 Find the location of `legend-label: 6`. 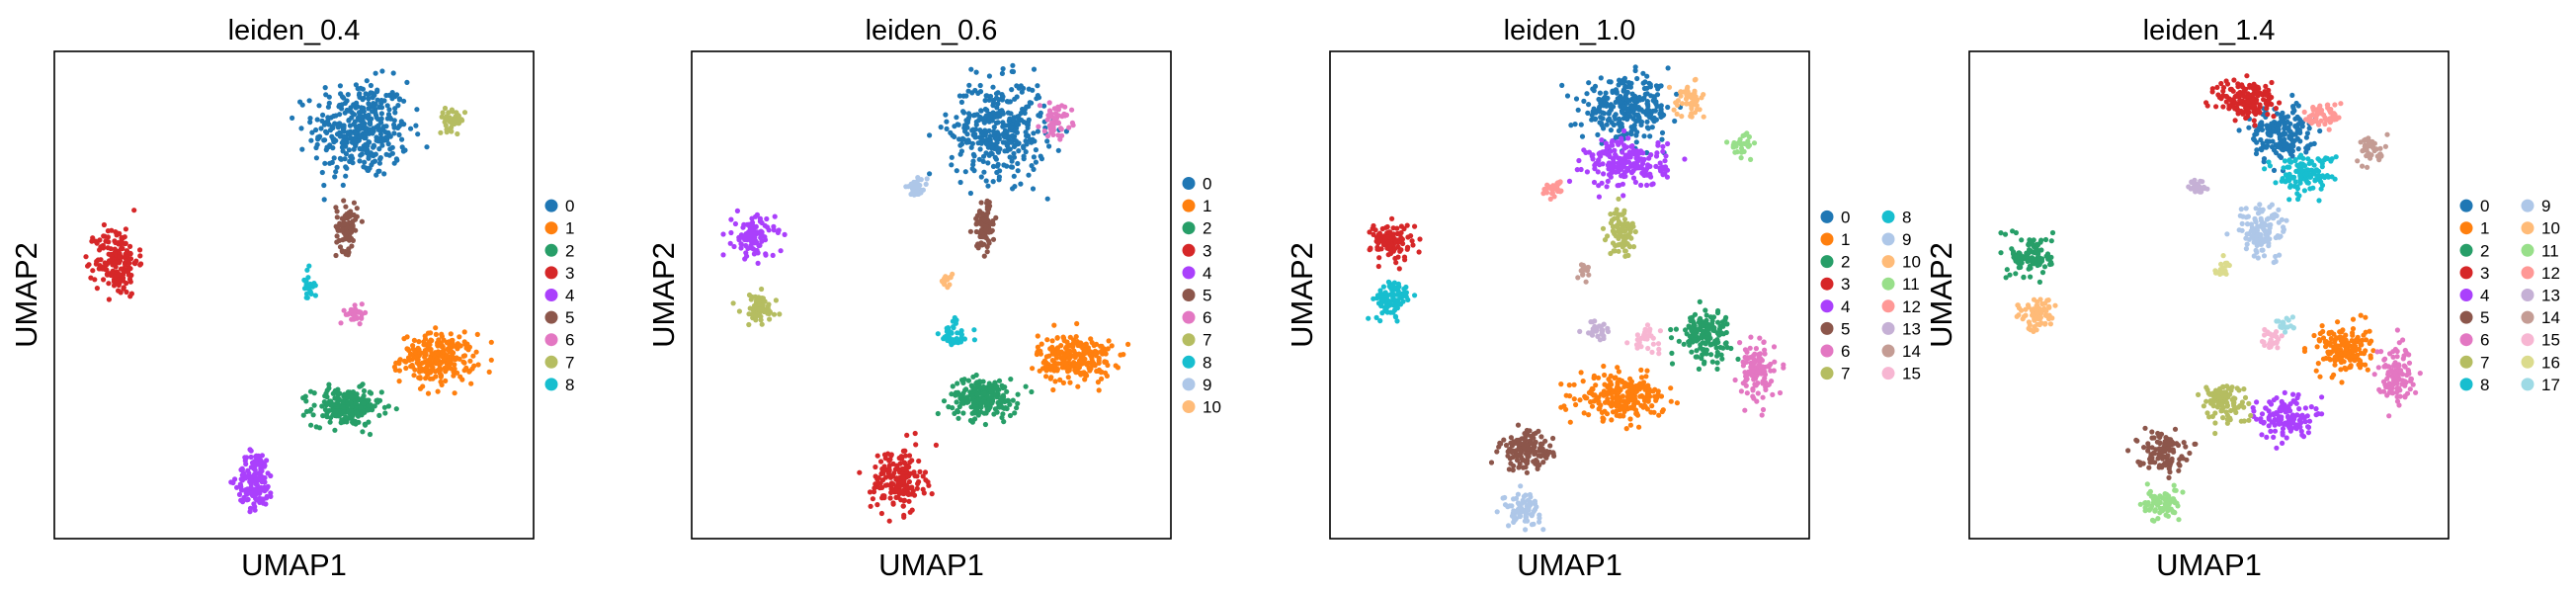

legend-label: 6 is located at coordinates (569, 341).